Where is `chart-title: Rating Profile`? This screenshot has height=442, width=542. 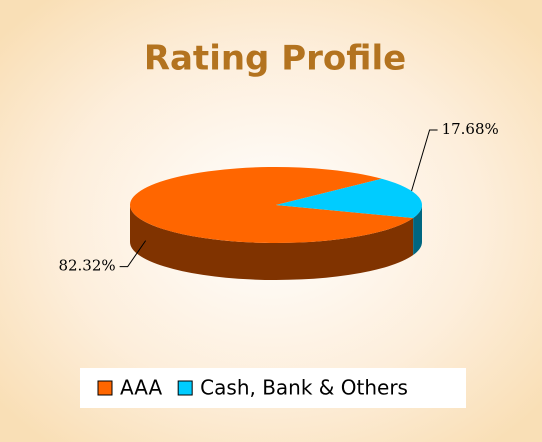 chart-title: Rating Profile is located at coordinates (275, 59).